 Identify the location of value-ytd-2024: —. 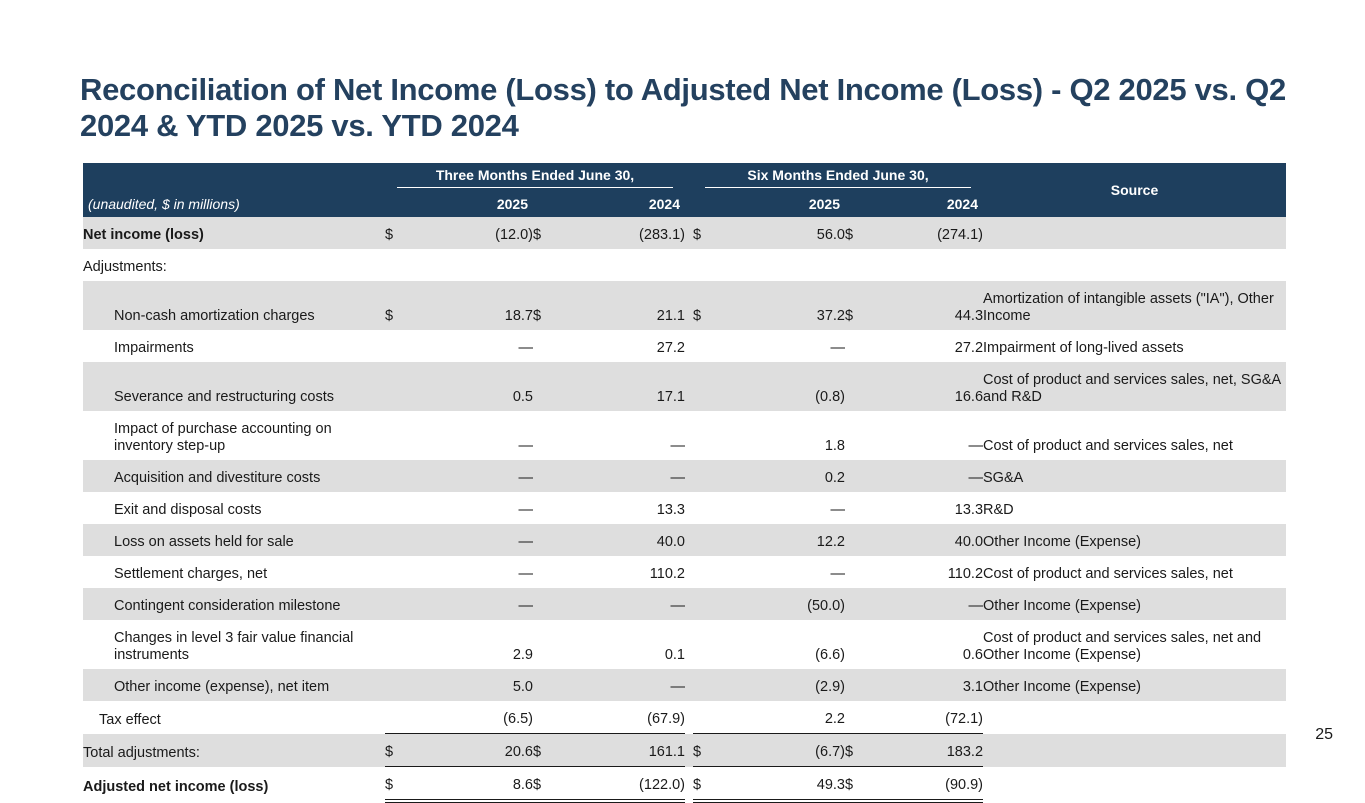
(924, 604).